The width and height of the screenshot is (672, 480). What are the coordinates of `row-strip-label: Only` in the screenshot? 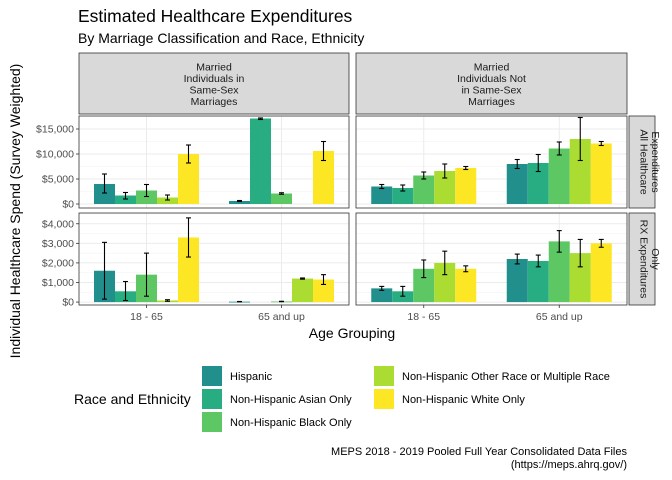 It's located at (655, 259).